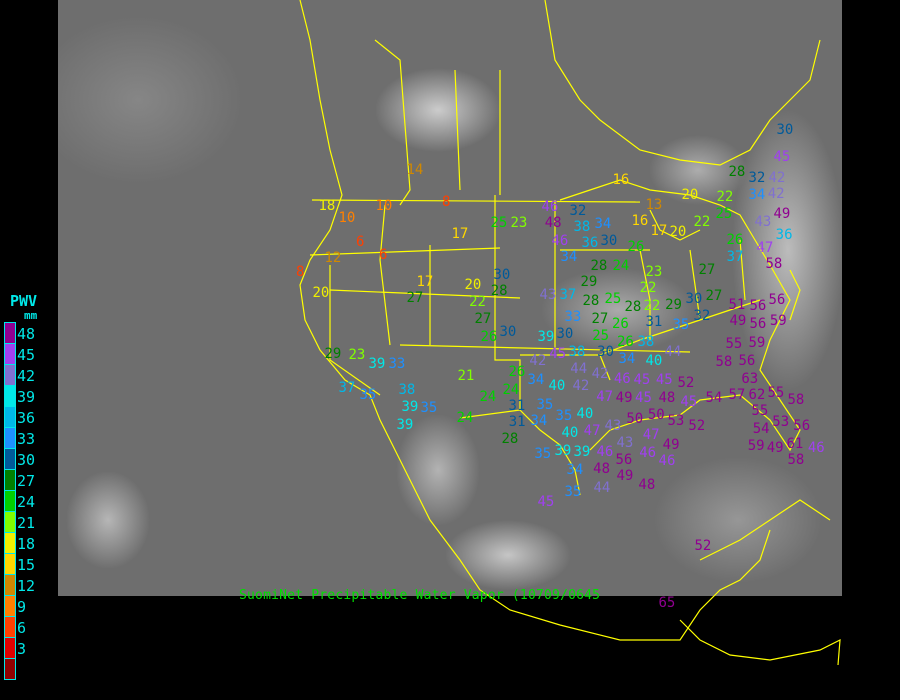 Image resolution: width=900 pixels, height=700 pixels. I want to click on legend-unit: mm, so click(31, 315).